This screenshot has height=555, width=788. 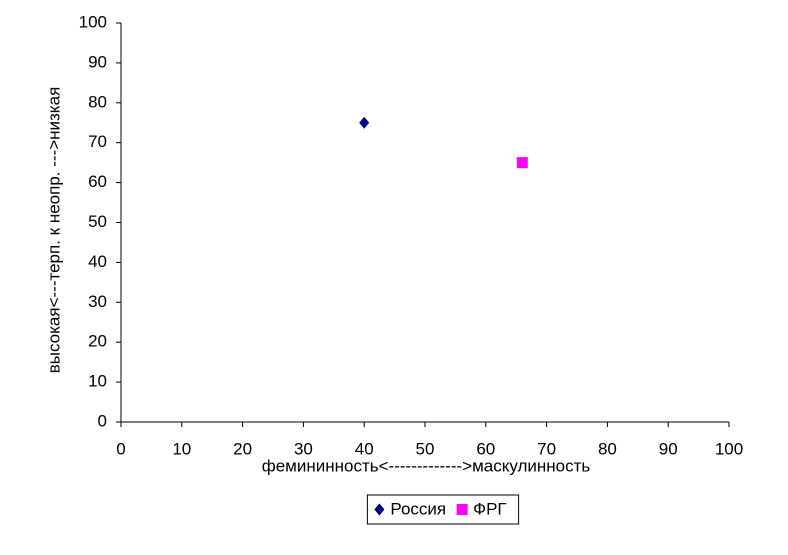 I want to click on y-tick-label: 40, so click(x=97, y=261).